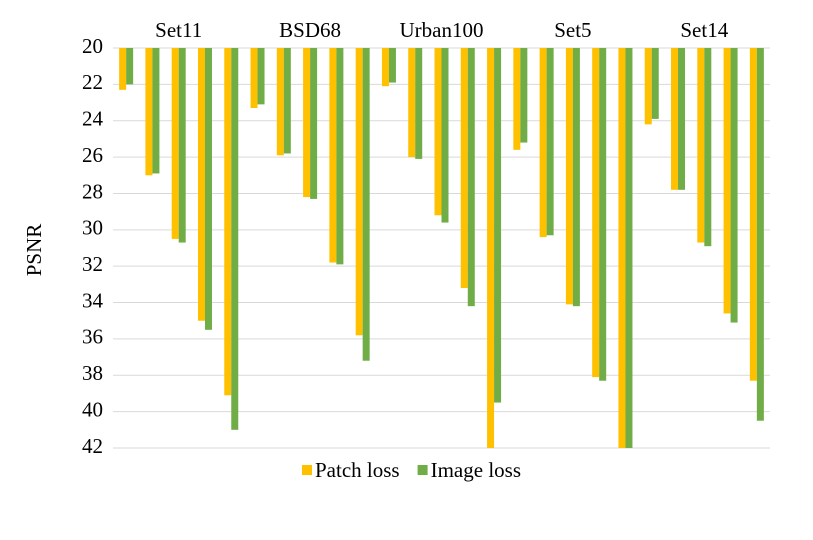  Describe the element at coordinates (476, 470) in the screenshot. I see `legend-label: Image loss` at that location.